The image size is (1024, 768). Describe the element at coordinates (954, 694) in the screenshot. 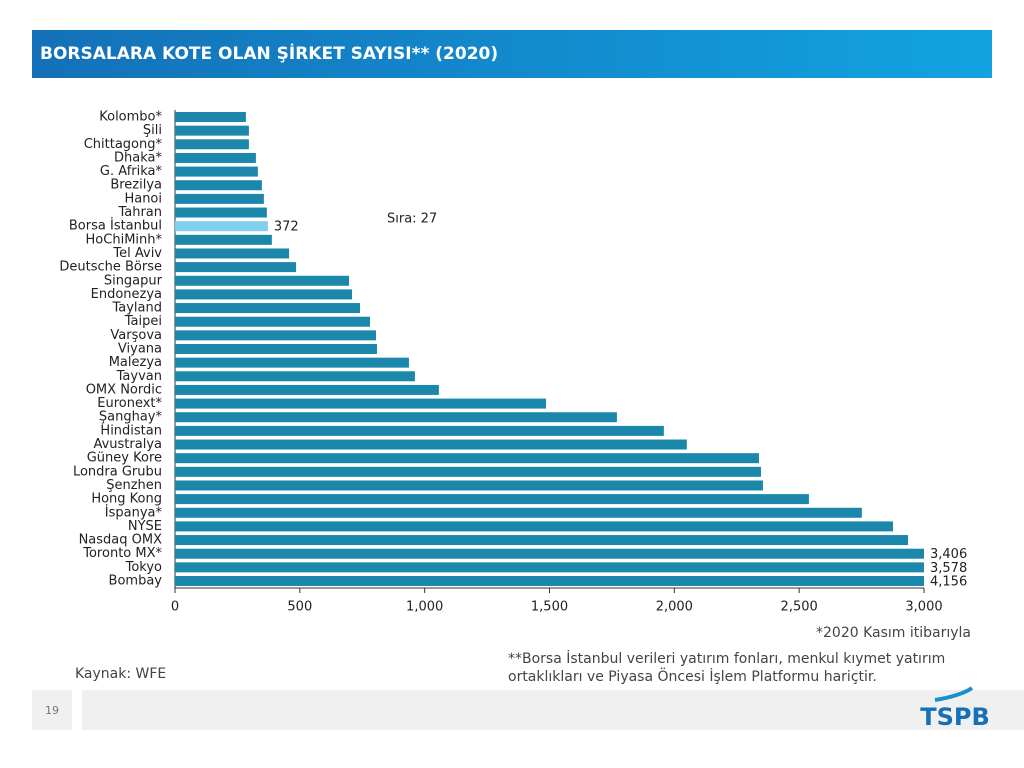

I see `logo-swoosh` at that location.